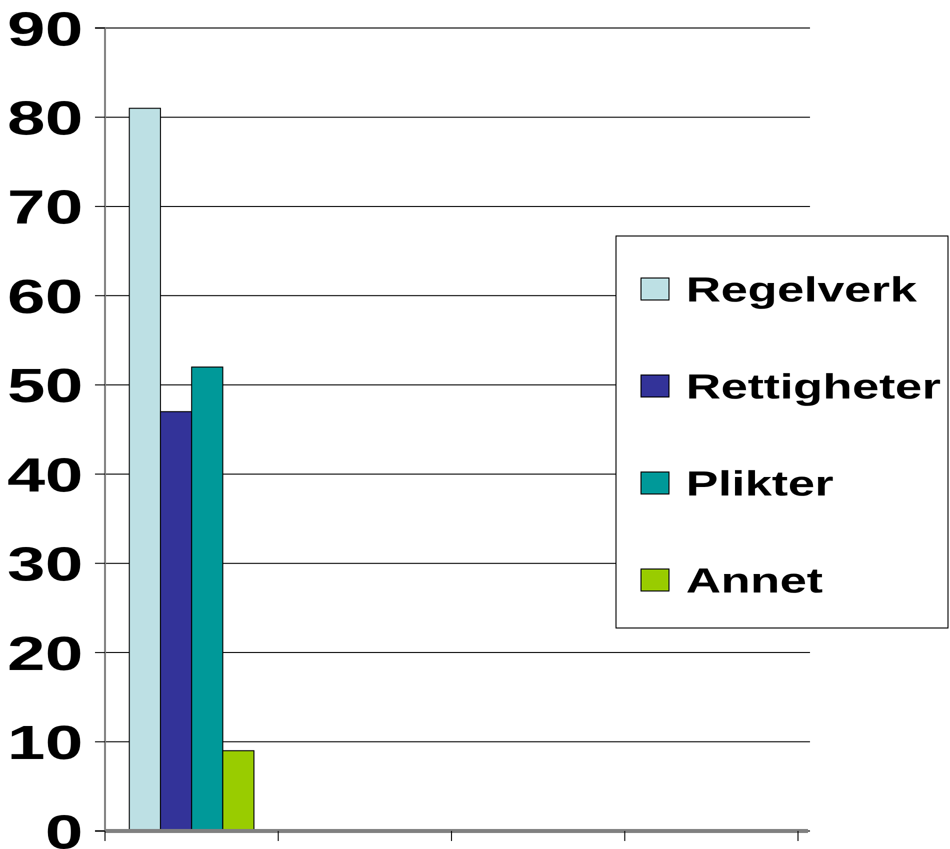 This screenshot has height=849, width=950. What do you see at coordinates (45, 743) in the screenshot?
I see `y-tick-label: 10` at bounding box center [45, 743].